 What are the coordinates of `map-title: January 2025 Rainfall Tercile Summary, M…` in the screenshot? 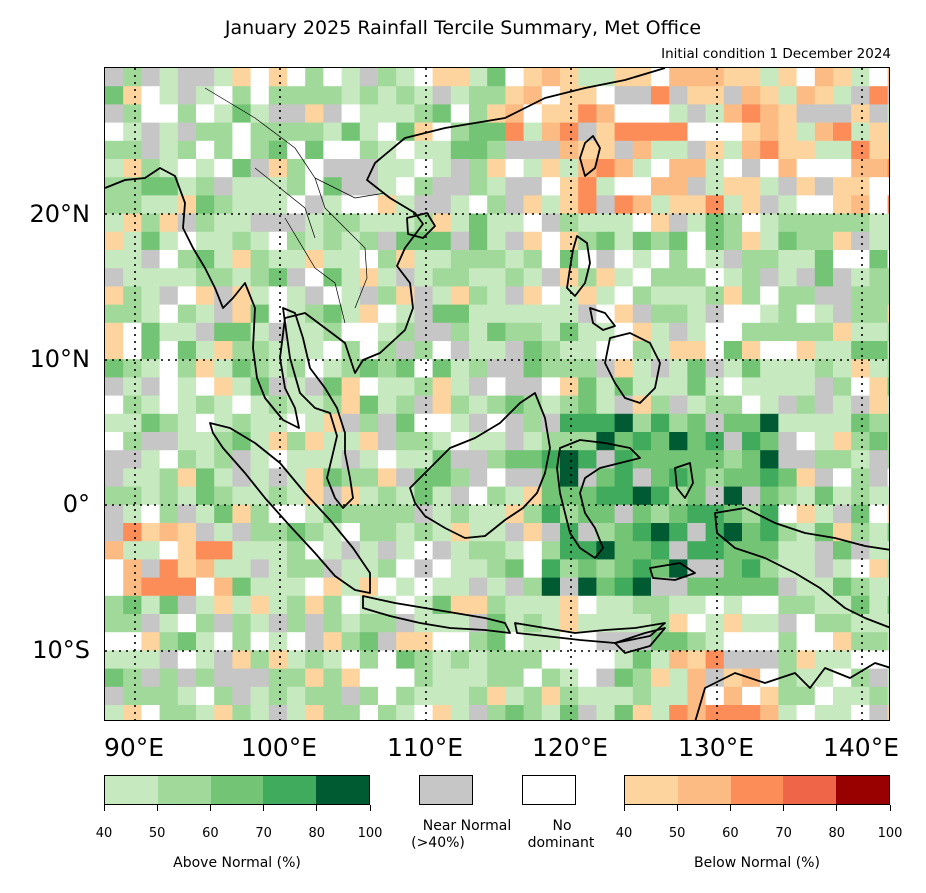 It's located at (463, 28).